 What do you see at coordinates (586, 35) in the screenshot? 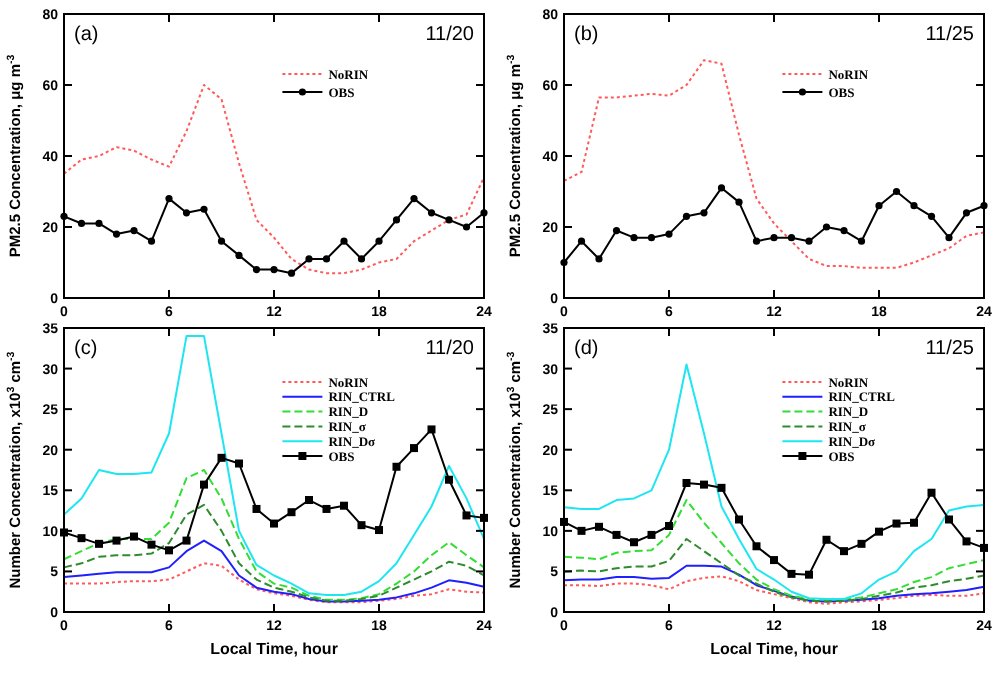
I see `annotation: (b)` at bounding box center [586, 35].